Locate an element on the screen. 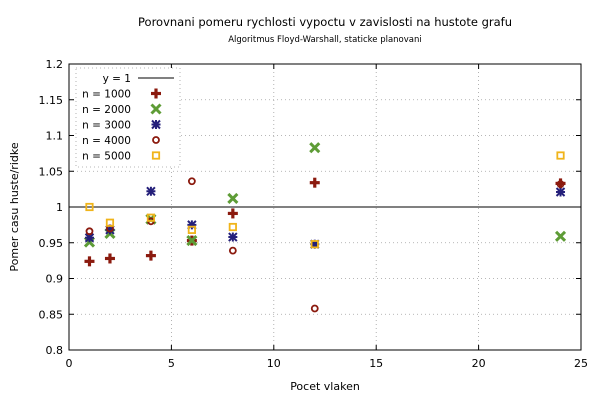 Image resolution: width=600 pixels, height=400 pixels. x-tick-label: 0 is located at coordinates (69, 363).